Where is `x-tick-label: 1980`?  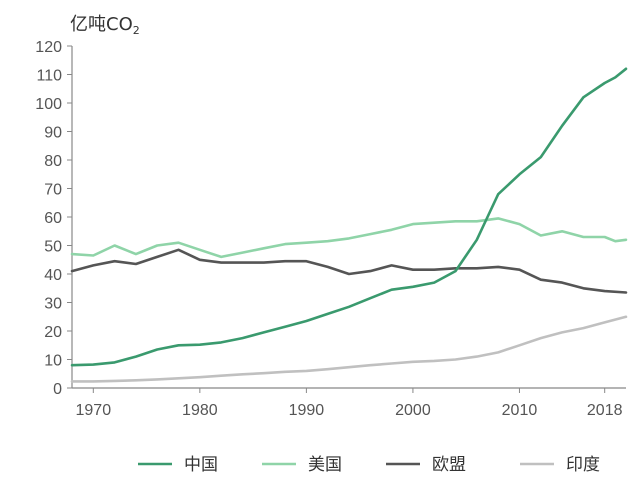 x-tick-label: 1980 is located at coordinates (200, 410).